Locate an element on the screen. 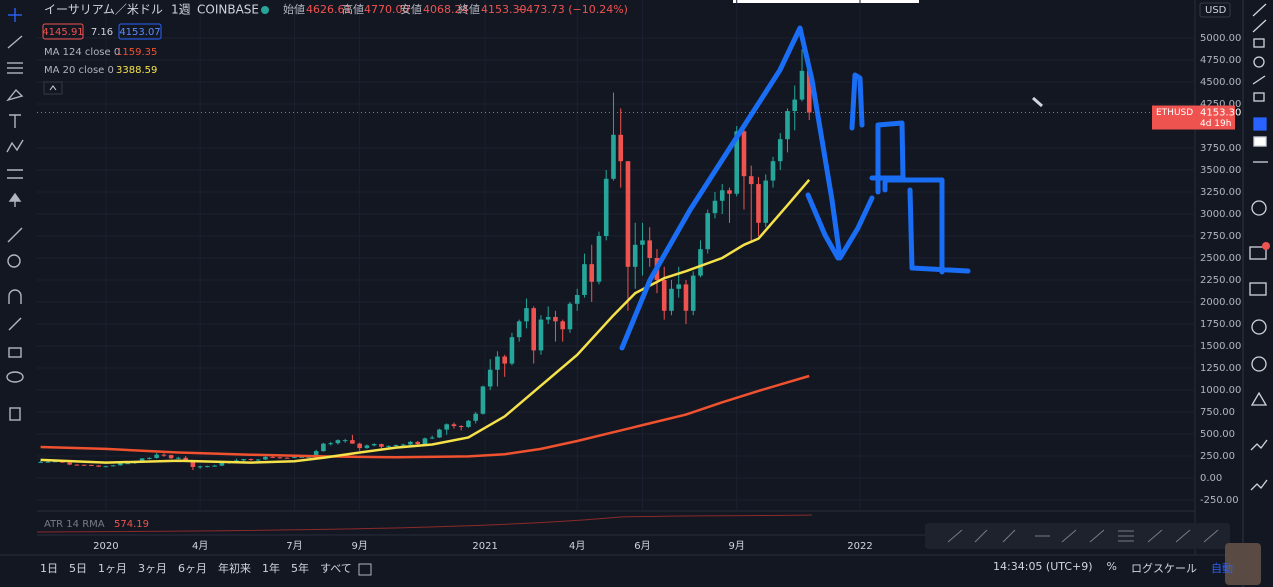 Image resolution: width=1273 pixels, height=587 pixels. x-tick-label: 6月 is located at coordinates (642, 546).